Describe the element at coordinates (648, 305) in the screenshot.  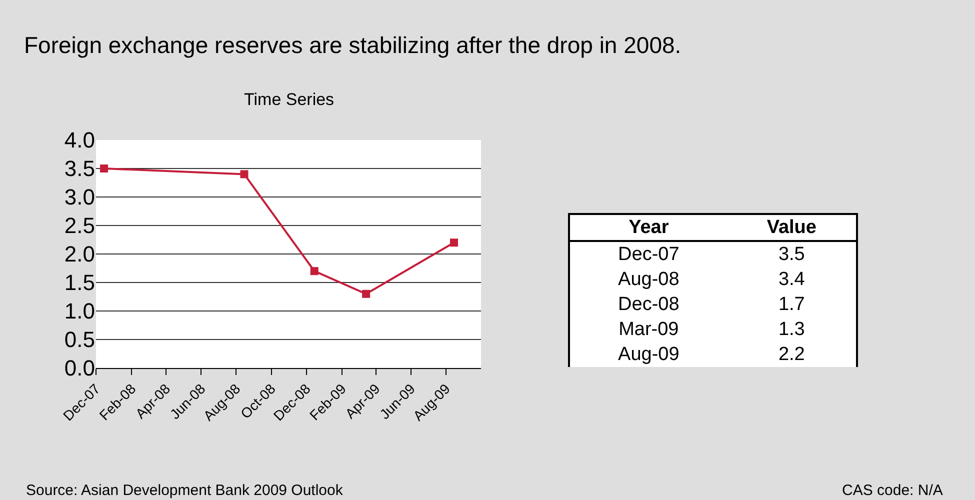
I see `category-label: Dec-08` at that location.